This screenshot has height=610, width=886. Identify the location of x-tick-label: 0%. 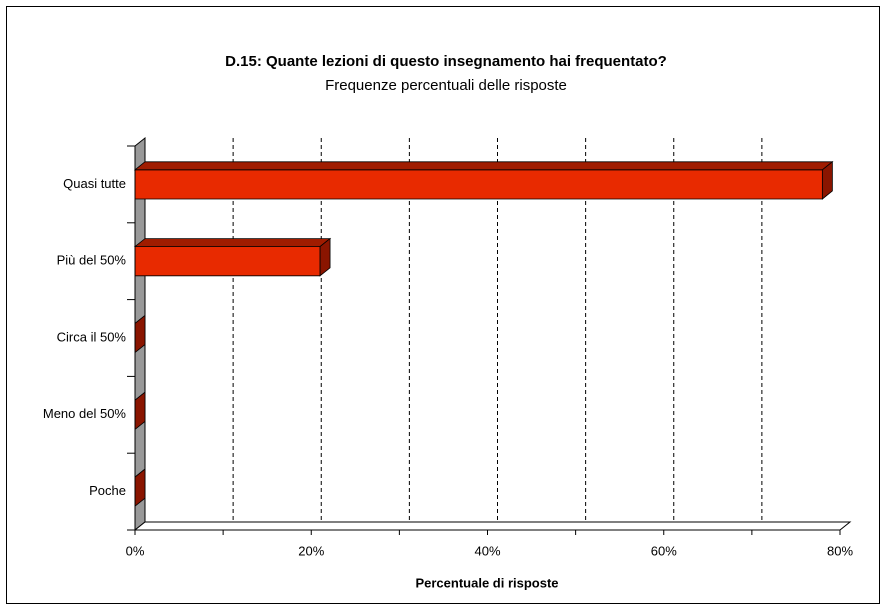
(135, 550).